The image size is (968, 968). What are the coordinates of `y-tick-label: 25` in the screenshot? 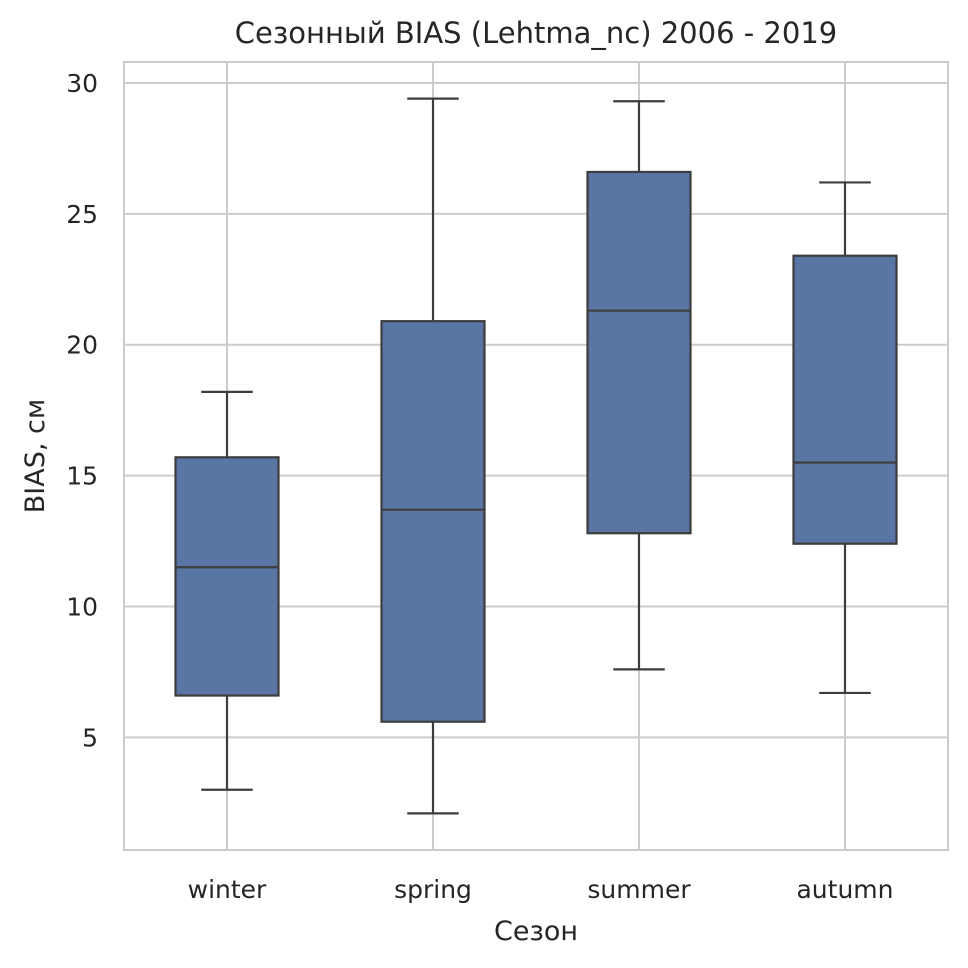 It's located at (82, 214).